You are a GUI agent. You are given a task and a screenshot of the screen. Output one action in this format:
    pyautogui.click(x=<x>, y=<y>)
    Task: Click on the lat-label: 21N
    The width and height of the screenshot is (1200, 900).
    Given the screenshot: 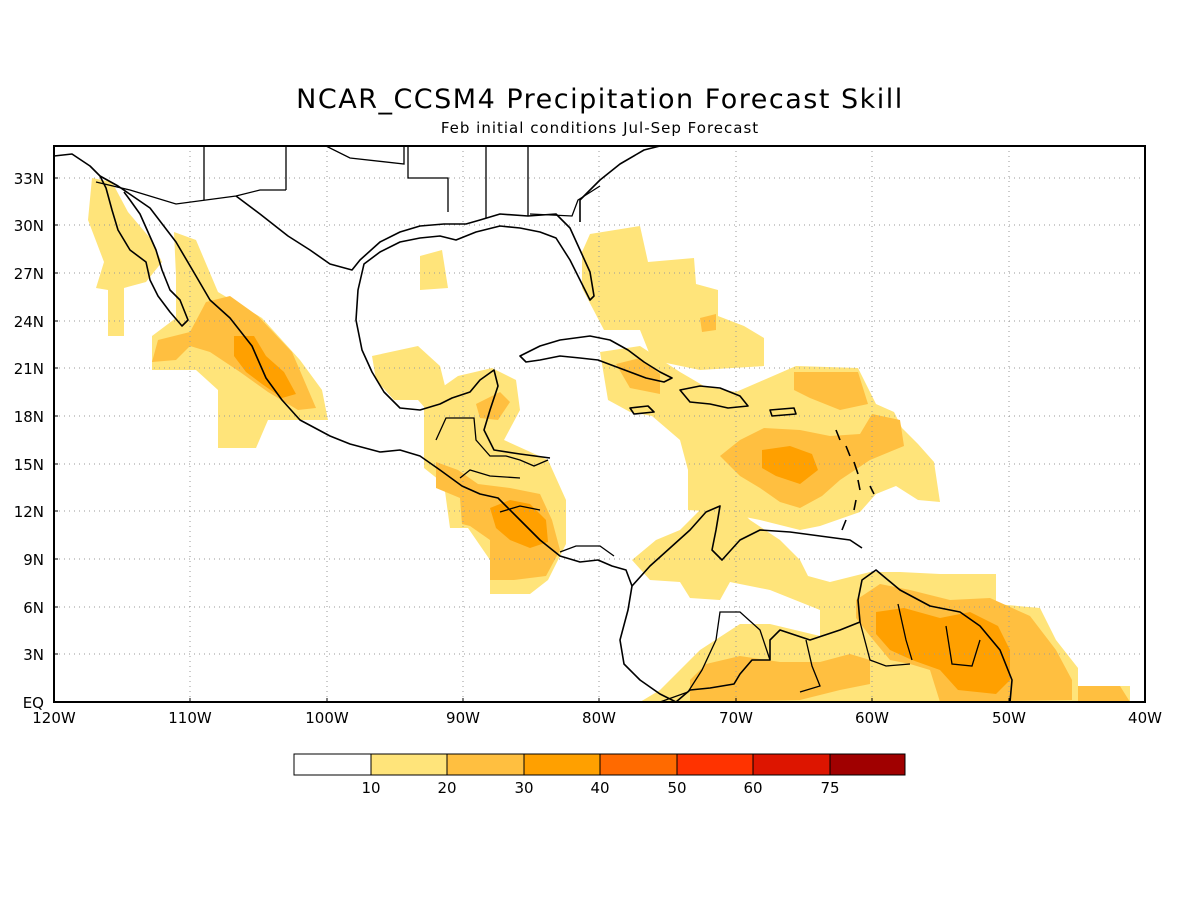 What is the action you would take?
    pyautogui.click(x=29, y=369)
    